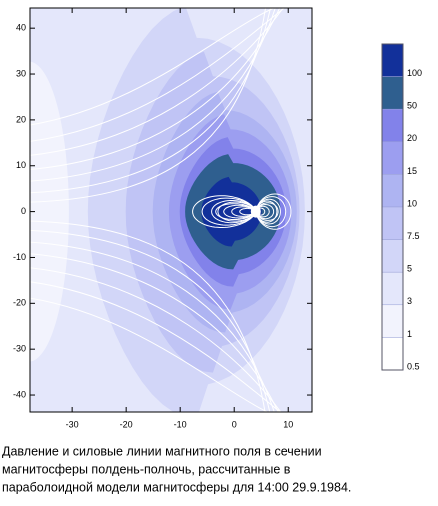  I want to click on colorbar-label: 20, so click(412, 138).